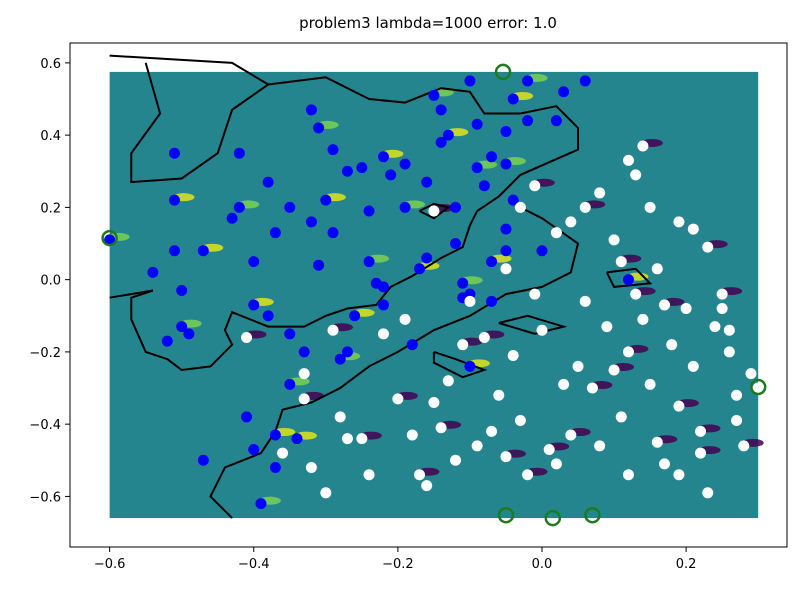 The height and width of the screenshot is (596, 794). I want to click on y-axis: 0.6 0.4 0.2 0.0 −0.2 −0.4 −0.6, so click(49, 281).